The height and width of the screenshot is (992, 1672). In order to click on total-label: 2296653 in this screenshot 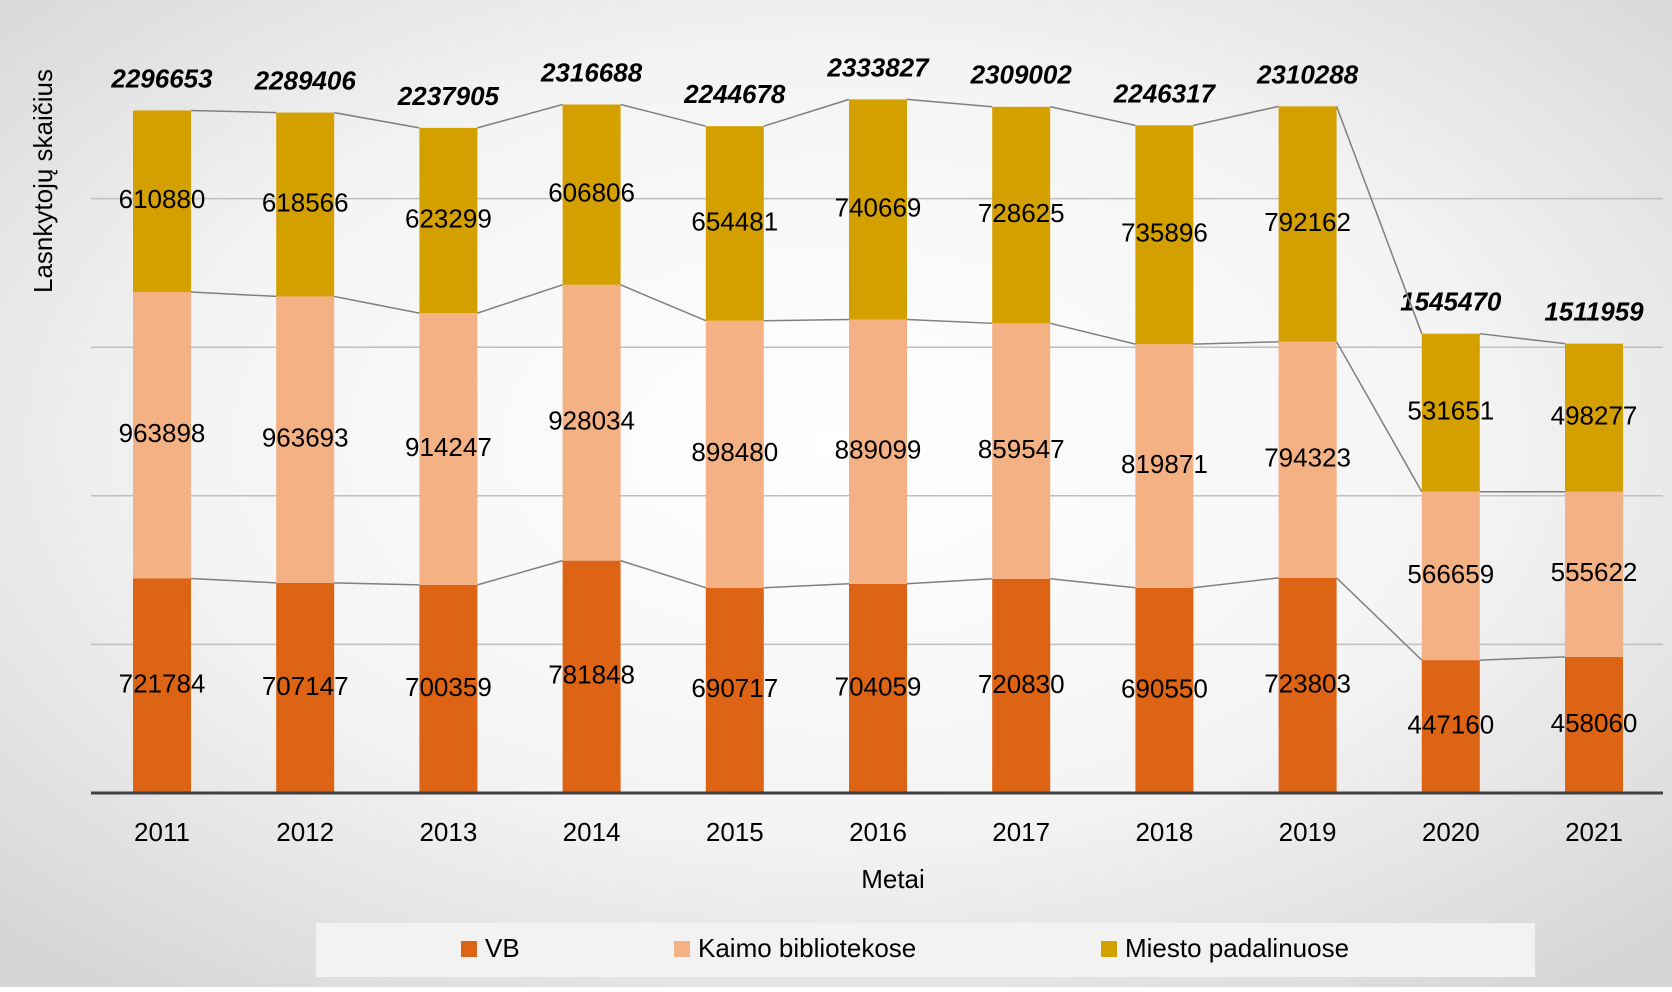, I will do `click(161, 78)`.